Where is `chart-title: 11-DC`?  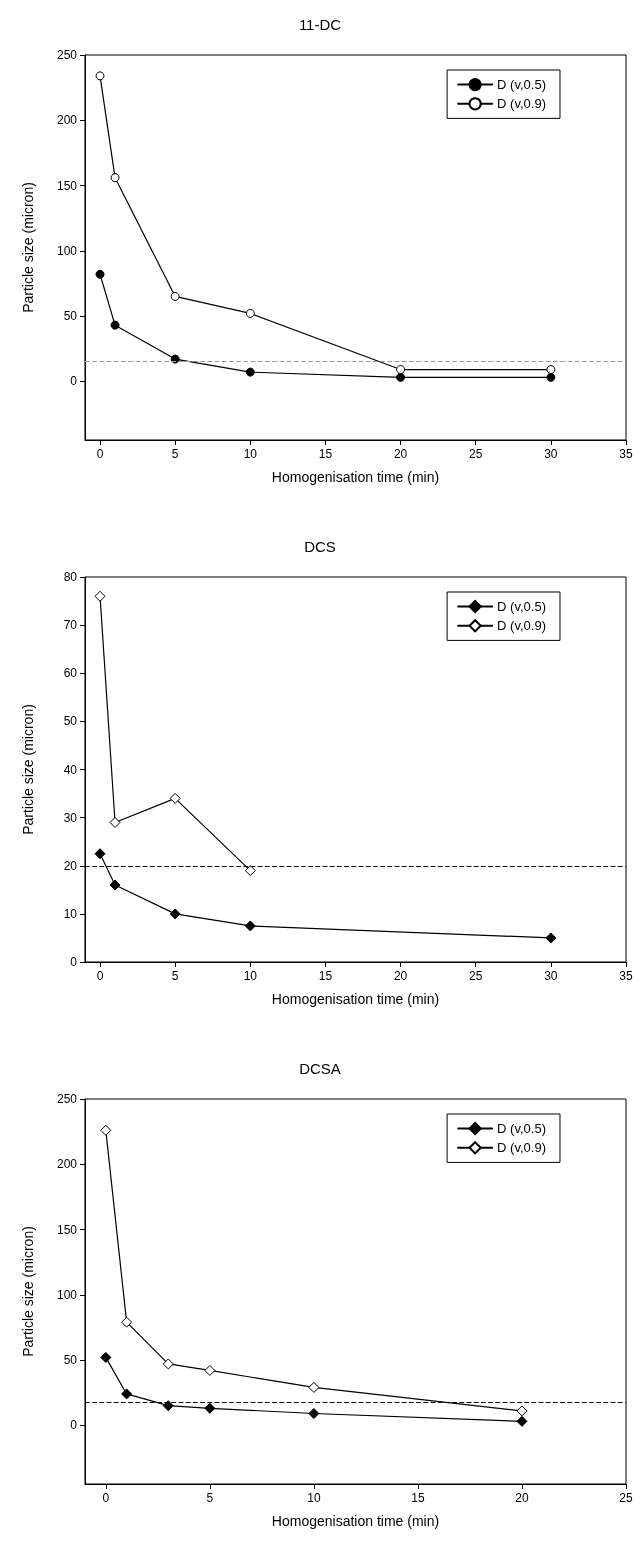 chart-title: 11-DC is located at coordinates (320, 24).